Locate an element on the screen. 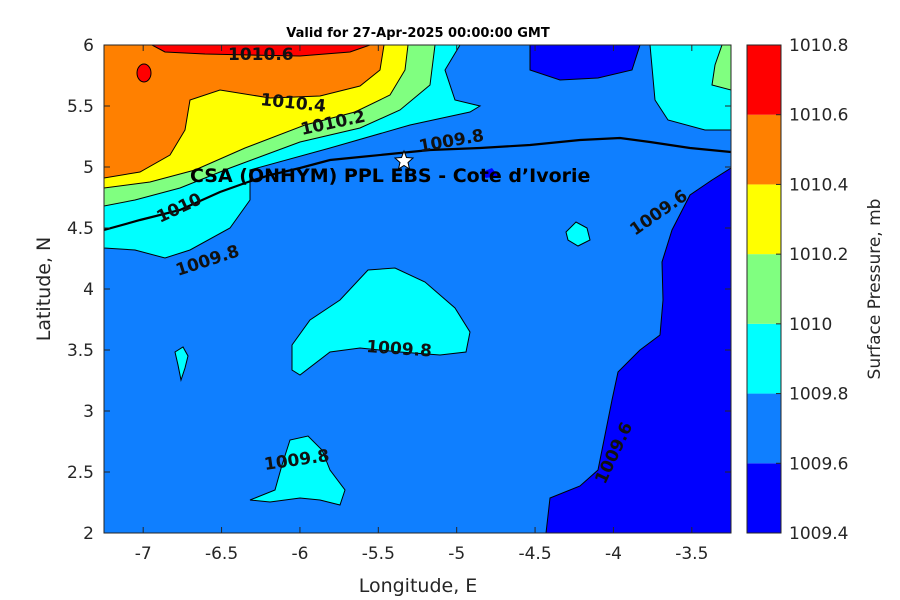  contour-label-1009-8-center: 1009.8 is located at coordinates (399, 349).